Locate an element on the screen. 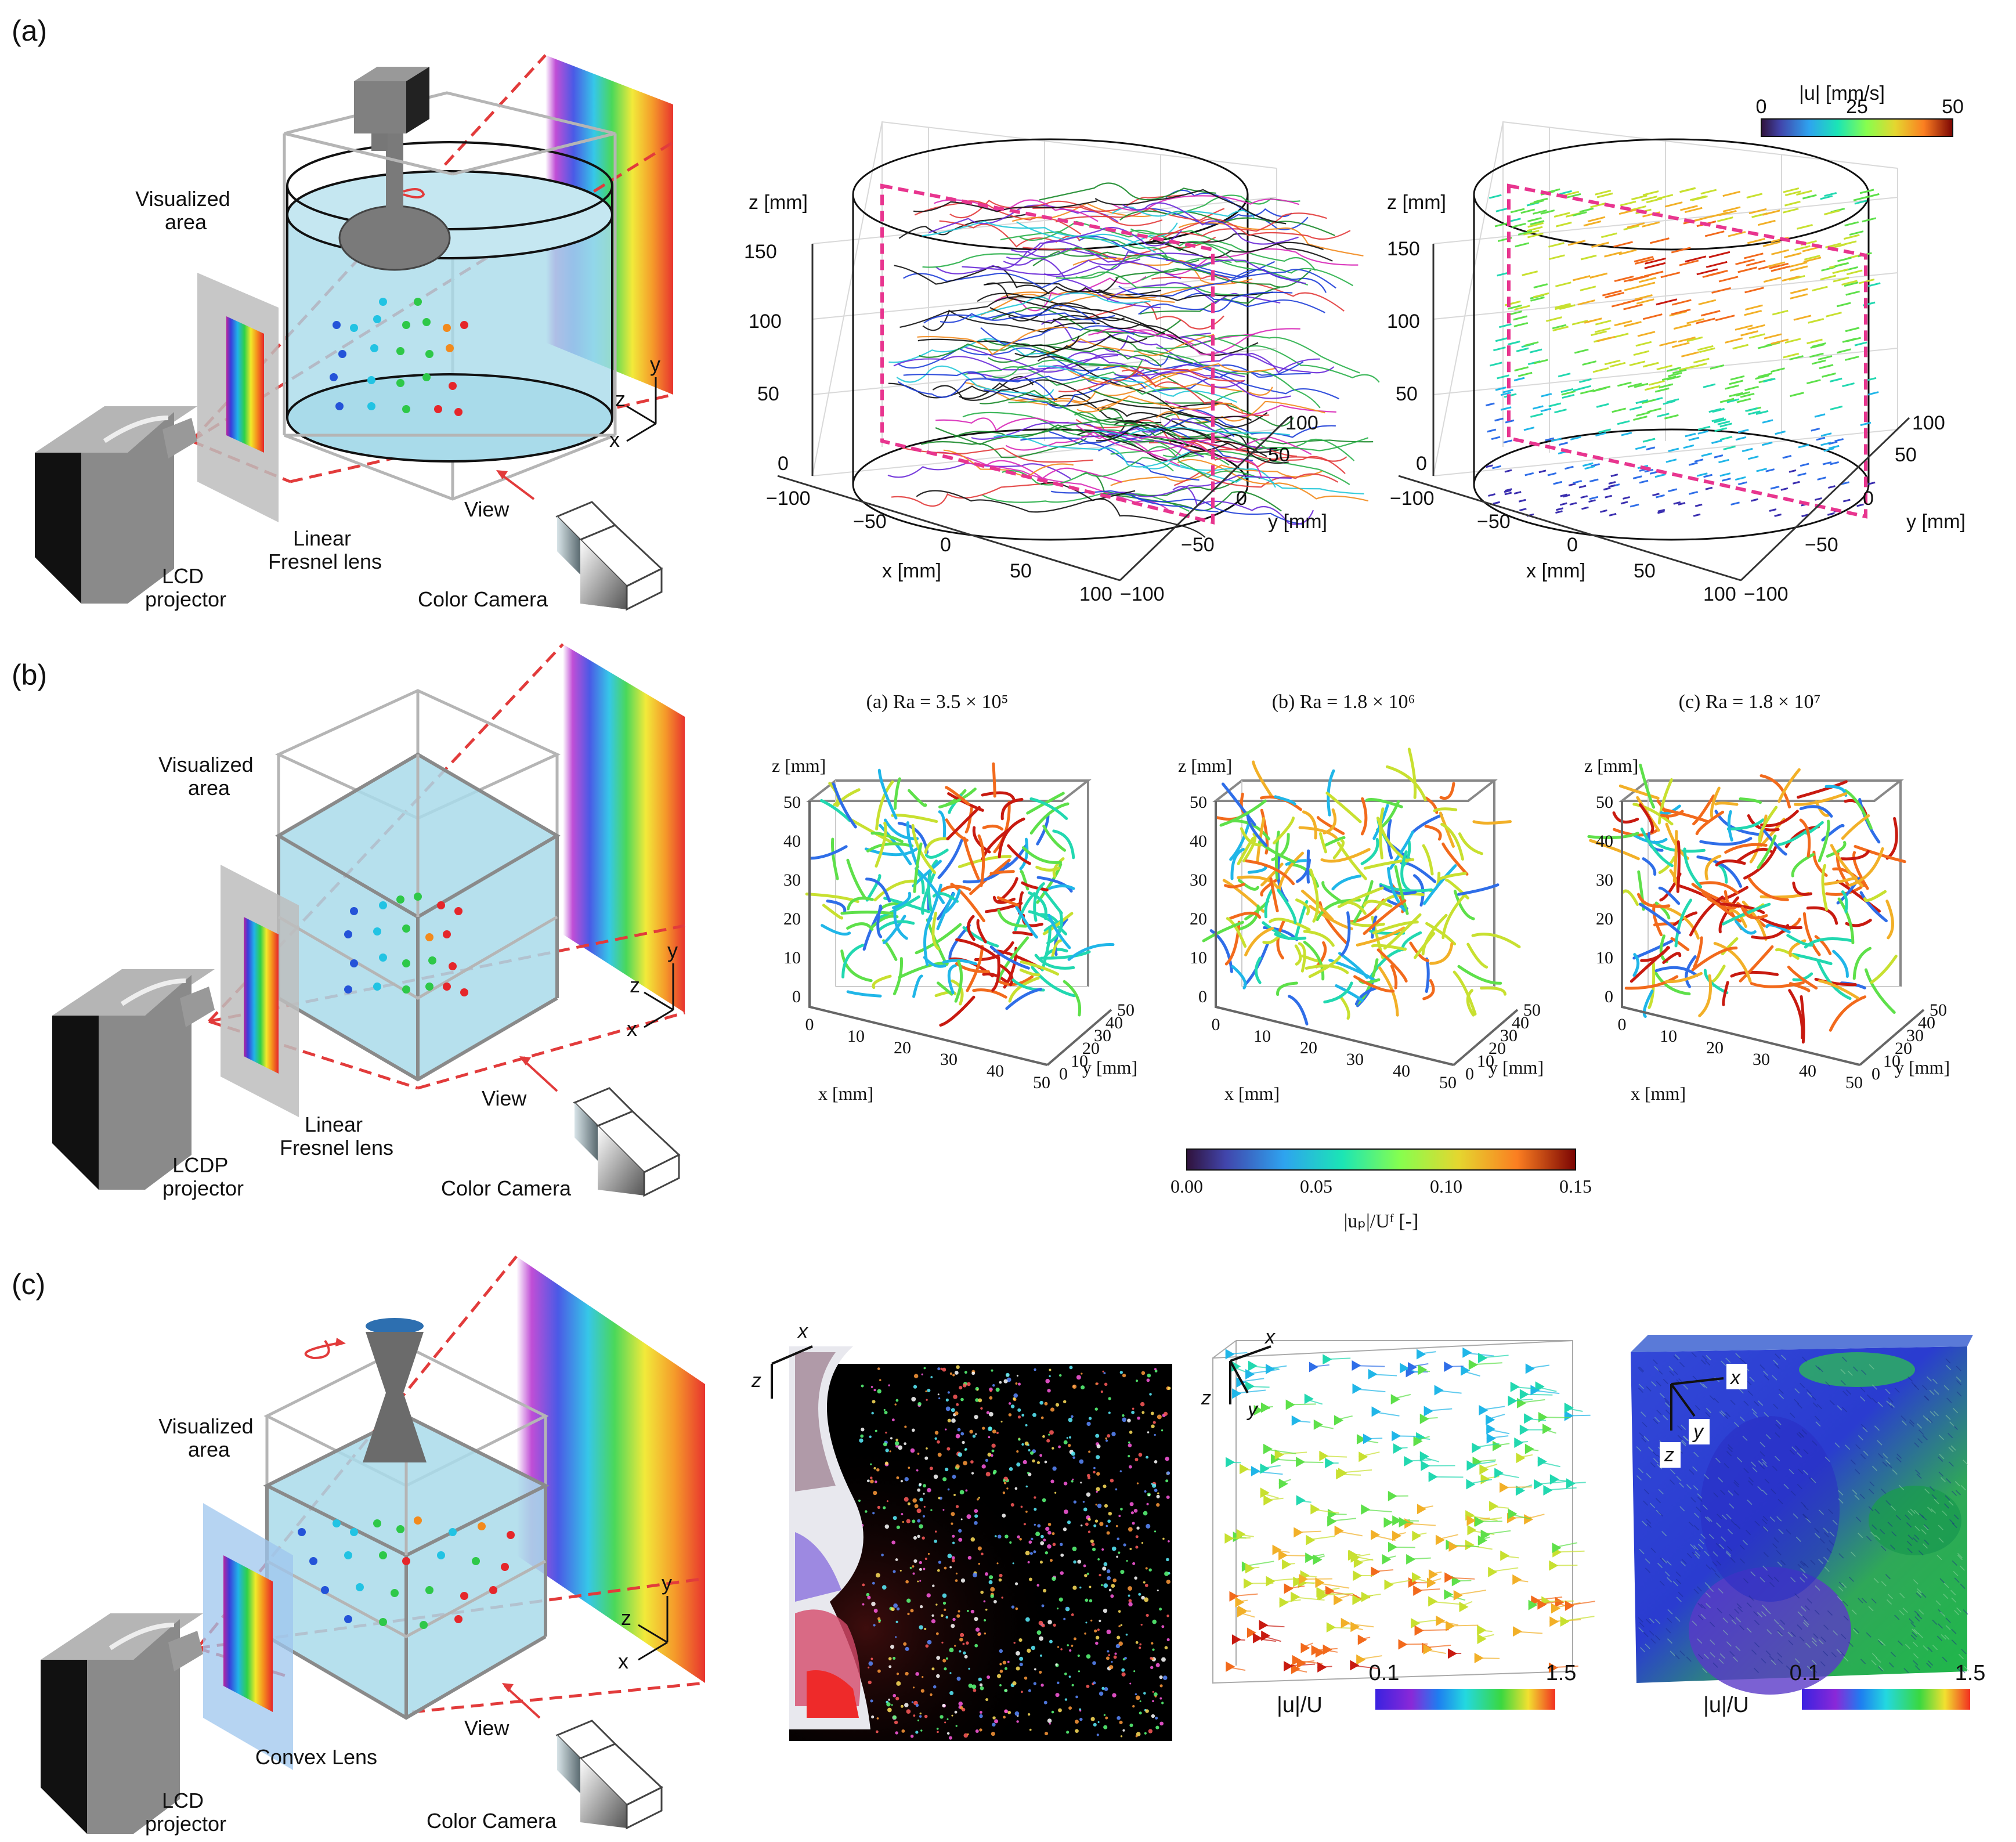 This screenshot has width=2016, height=1842. view-label: View is located at coordinates (487, 509).